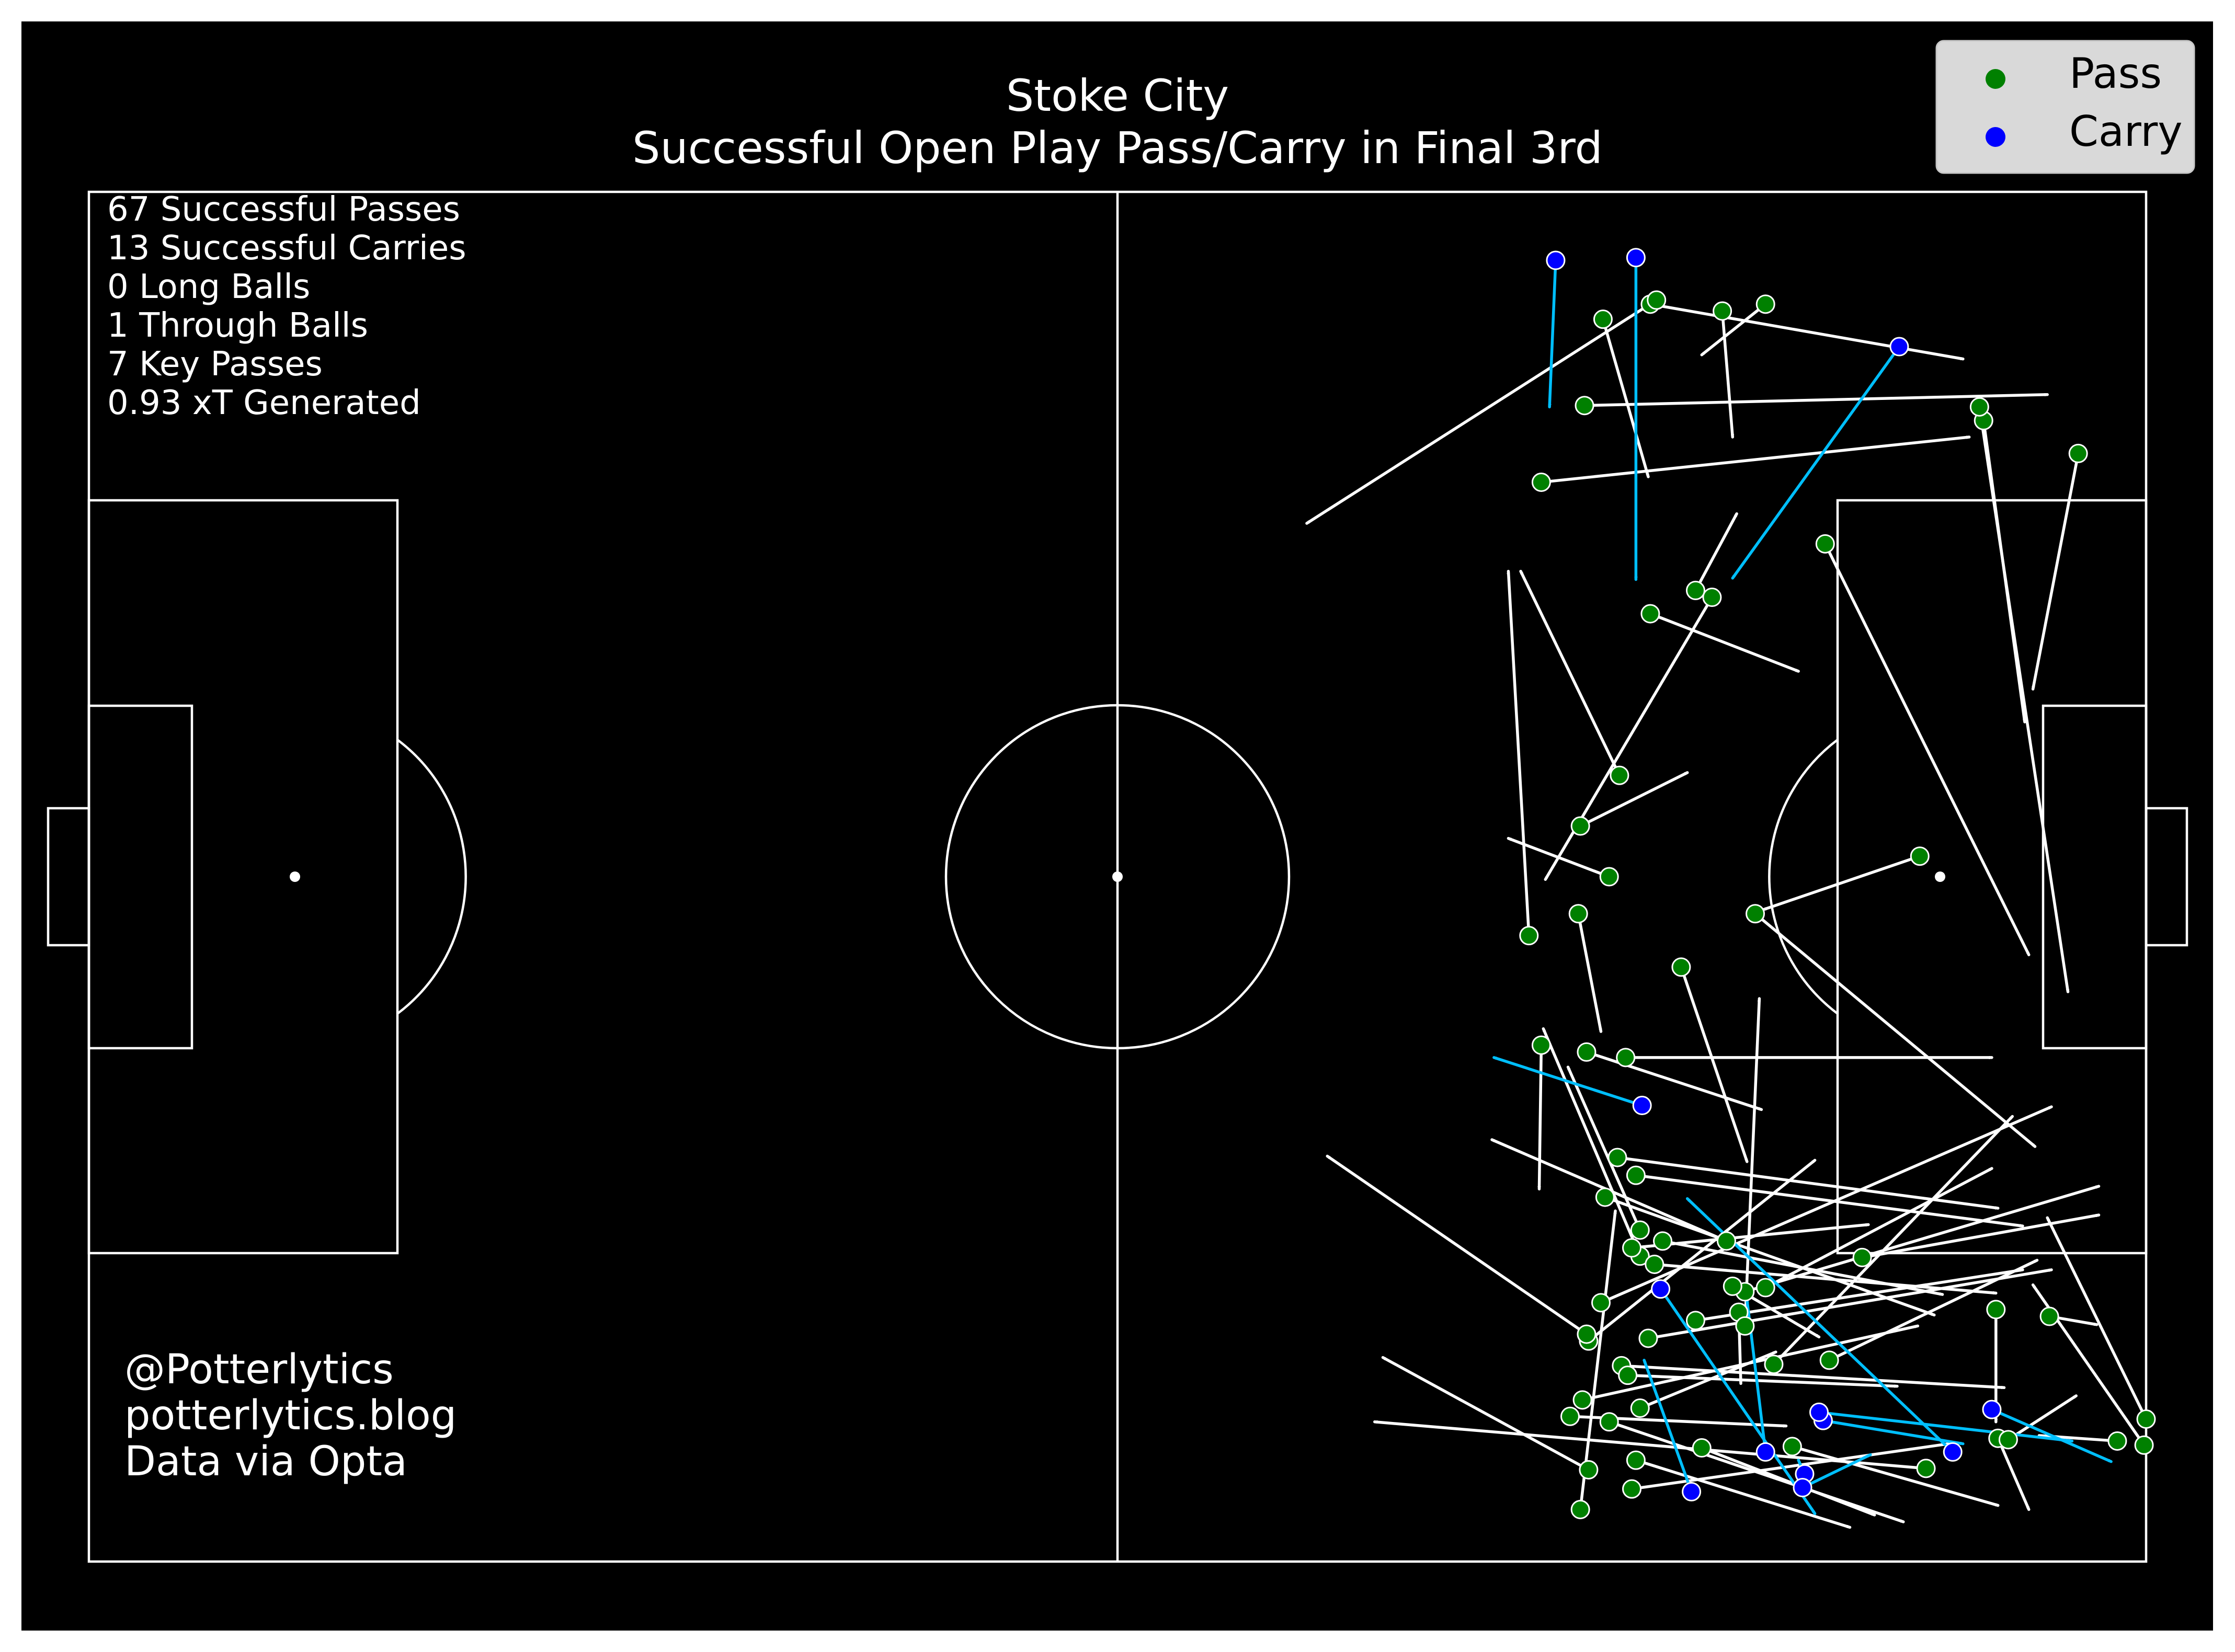 Image resolution: width=2235 pixels, height=1652 pixels. I want to click on left-penalty-arc, so click(432, 877).